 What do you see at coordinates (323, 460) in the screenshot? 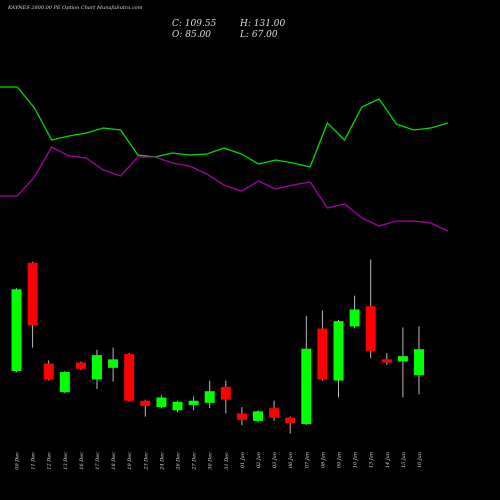
I see `x-tick-label: 08 Jan` at bounding box center [323, 460].